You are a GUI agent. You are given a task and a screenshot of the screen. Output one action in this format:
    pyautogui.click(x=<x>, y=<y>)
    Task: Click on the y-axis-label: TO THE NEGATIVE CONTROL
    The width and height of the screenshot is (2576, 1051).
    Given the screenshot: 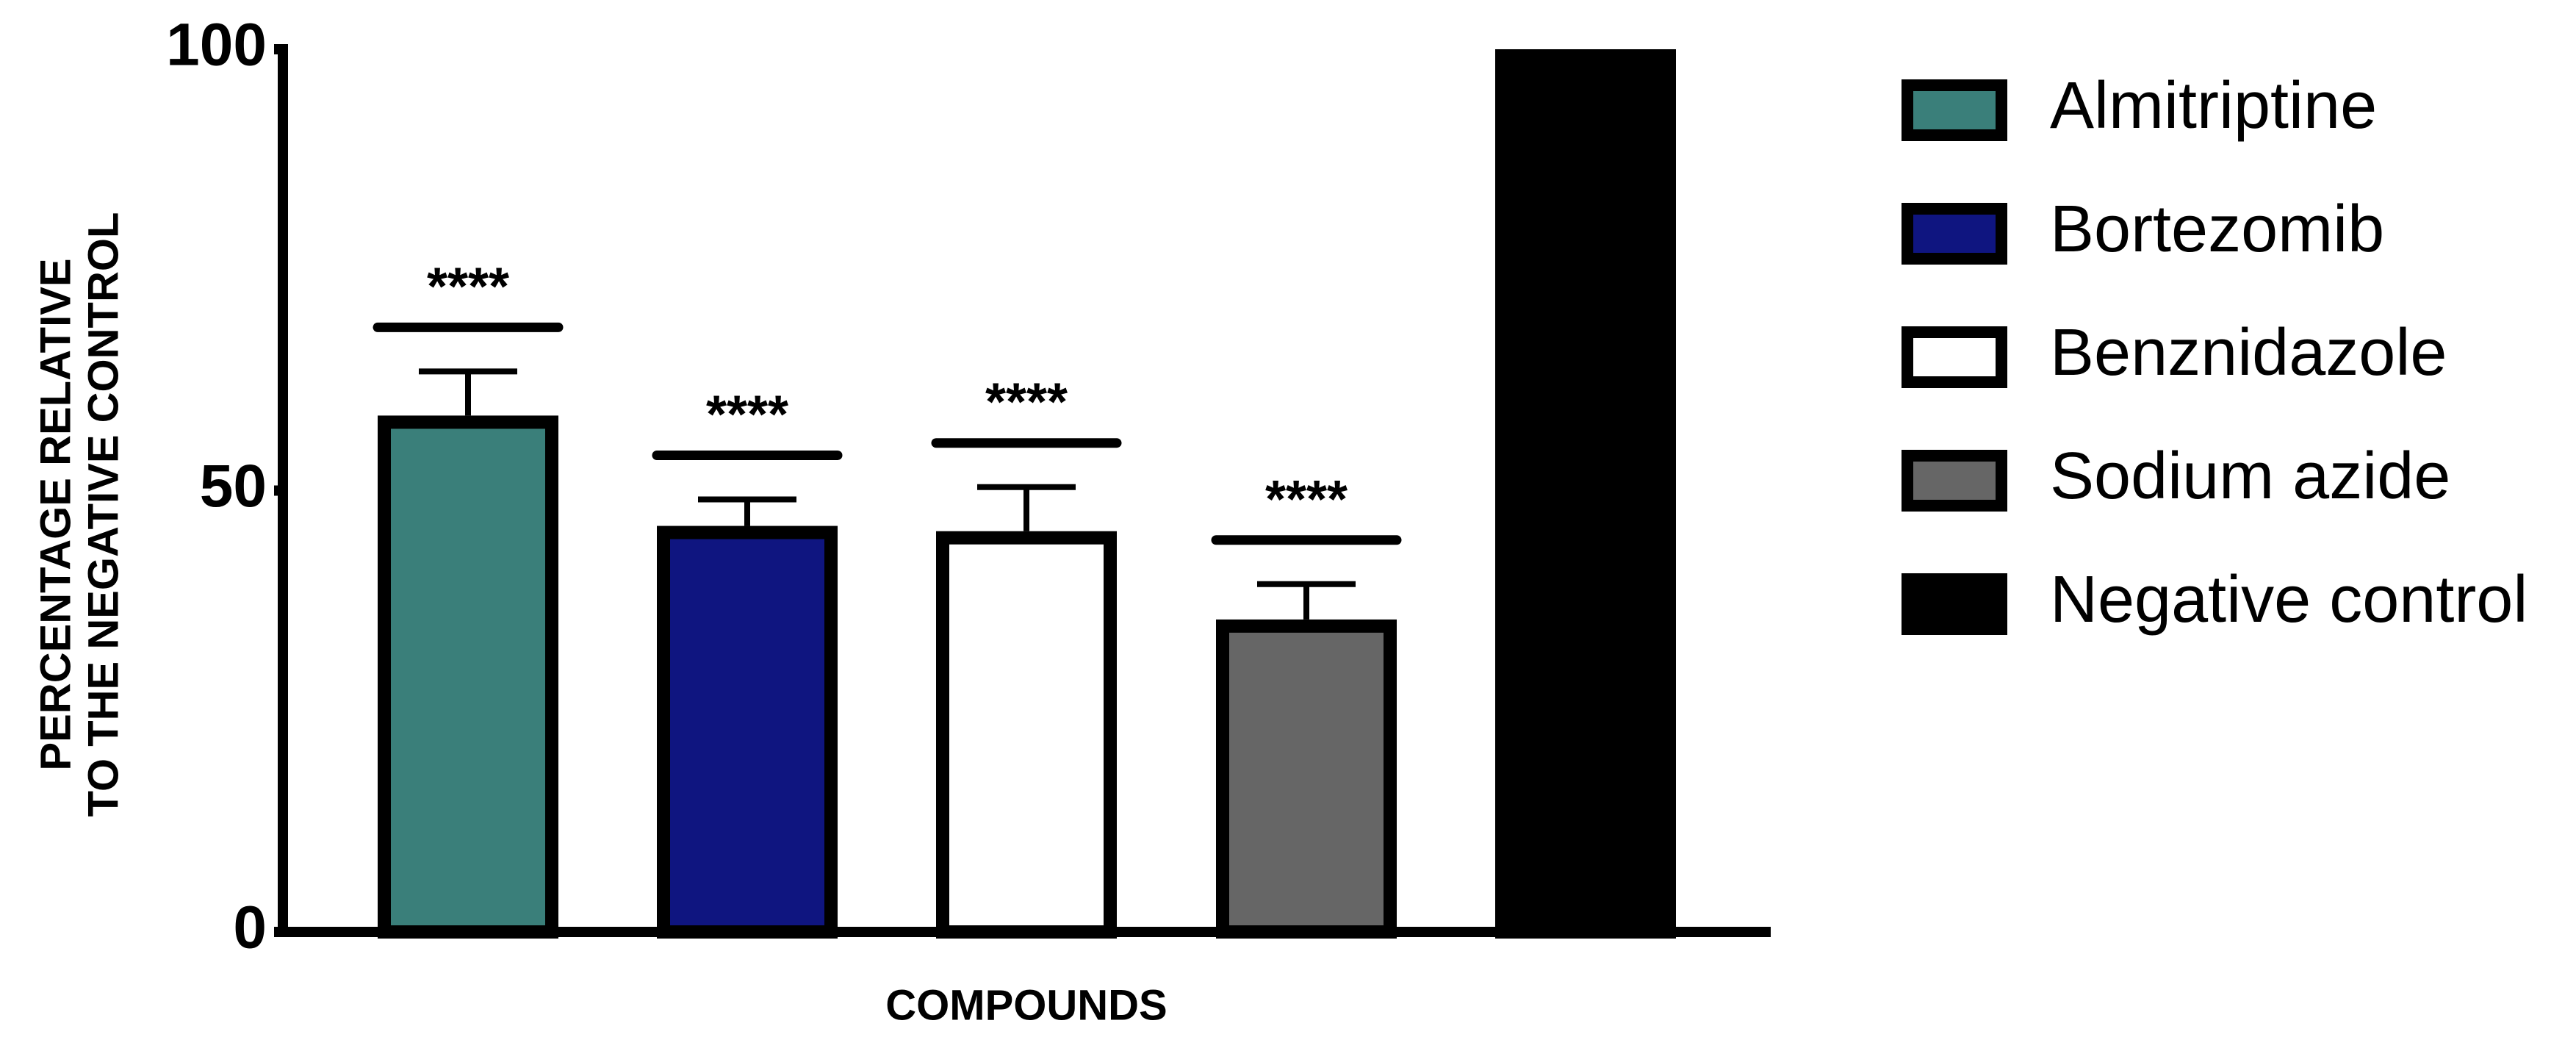 What is the action you would take?
    pyautogui.click(x=103, y=514)
    